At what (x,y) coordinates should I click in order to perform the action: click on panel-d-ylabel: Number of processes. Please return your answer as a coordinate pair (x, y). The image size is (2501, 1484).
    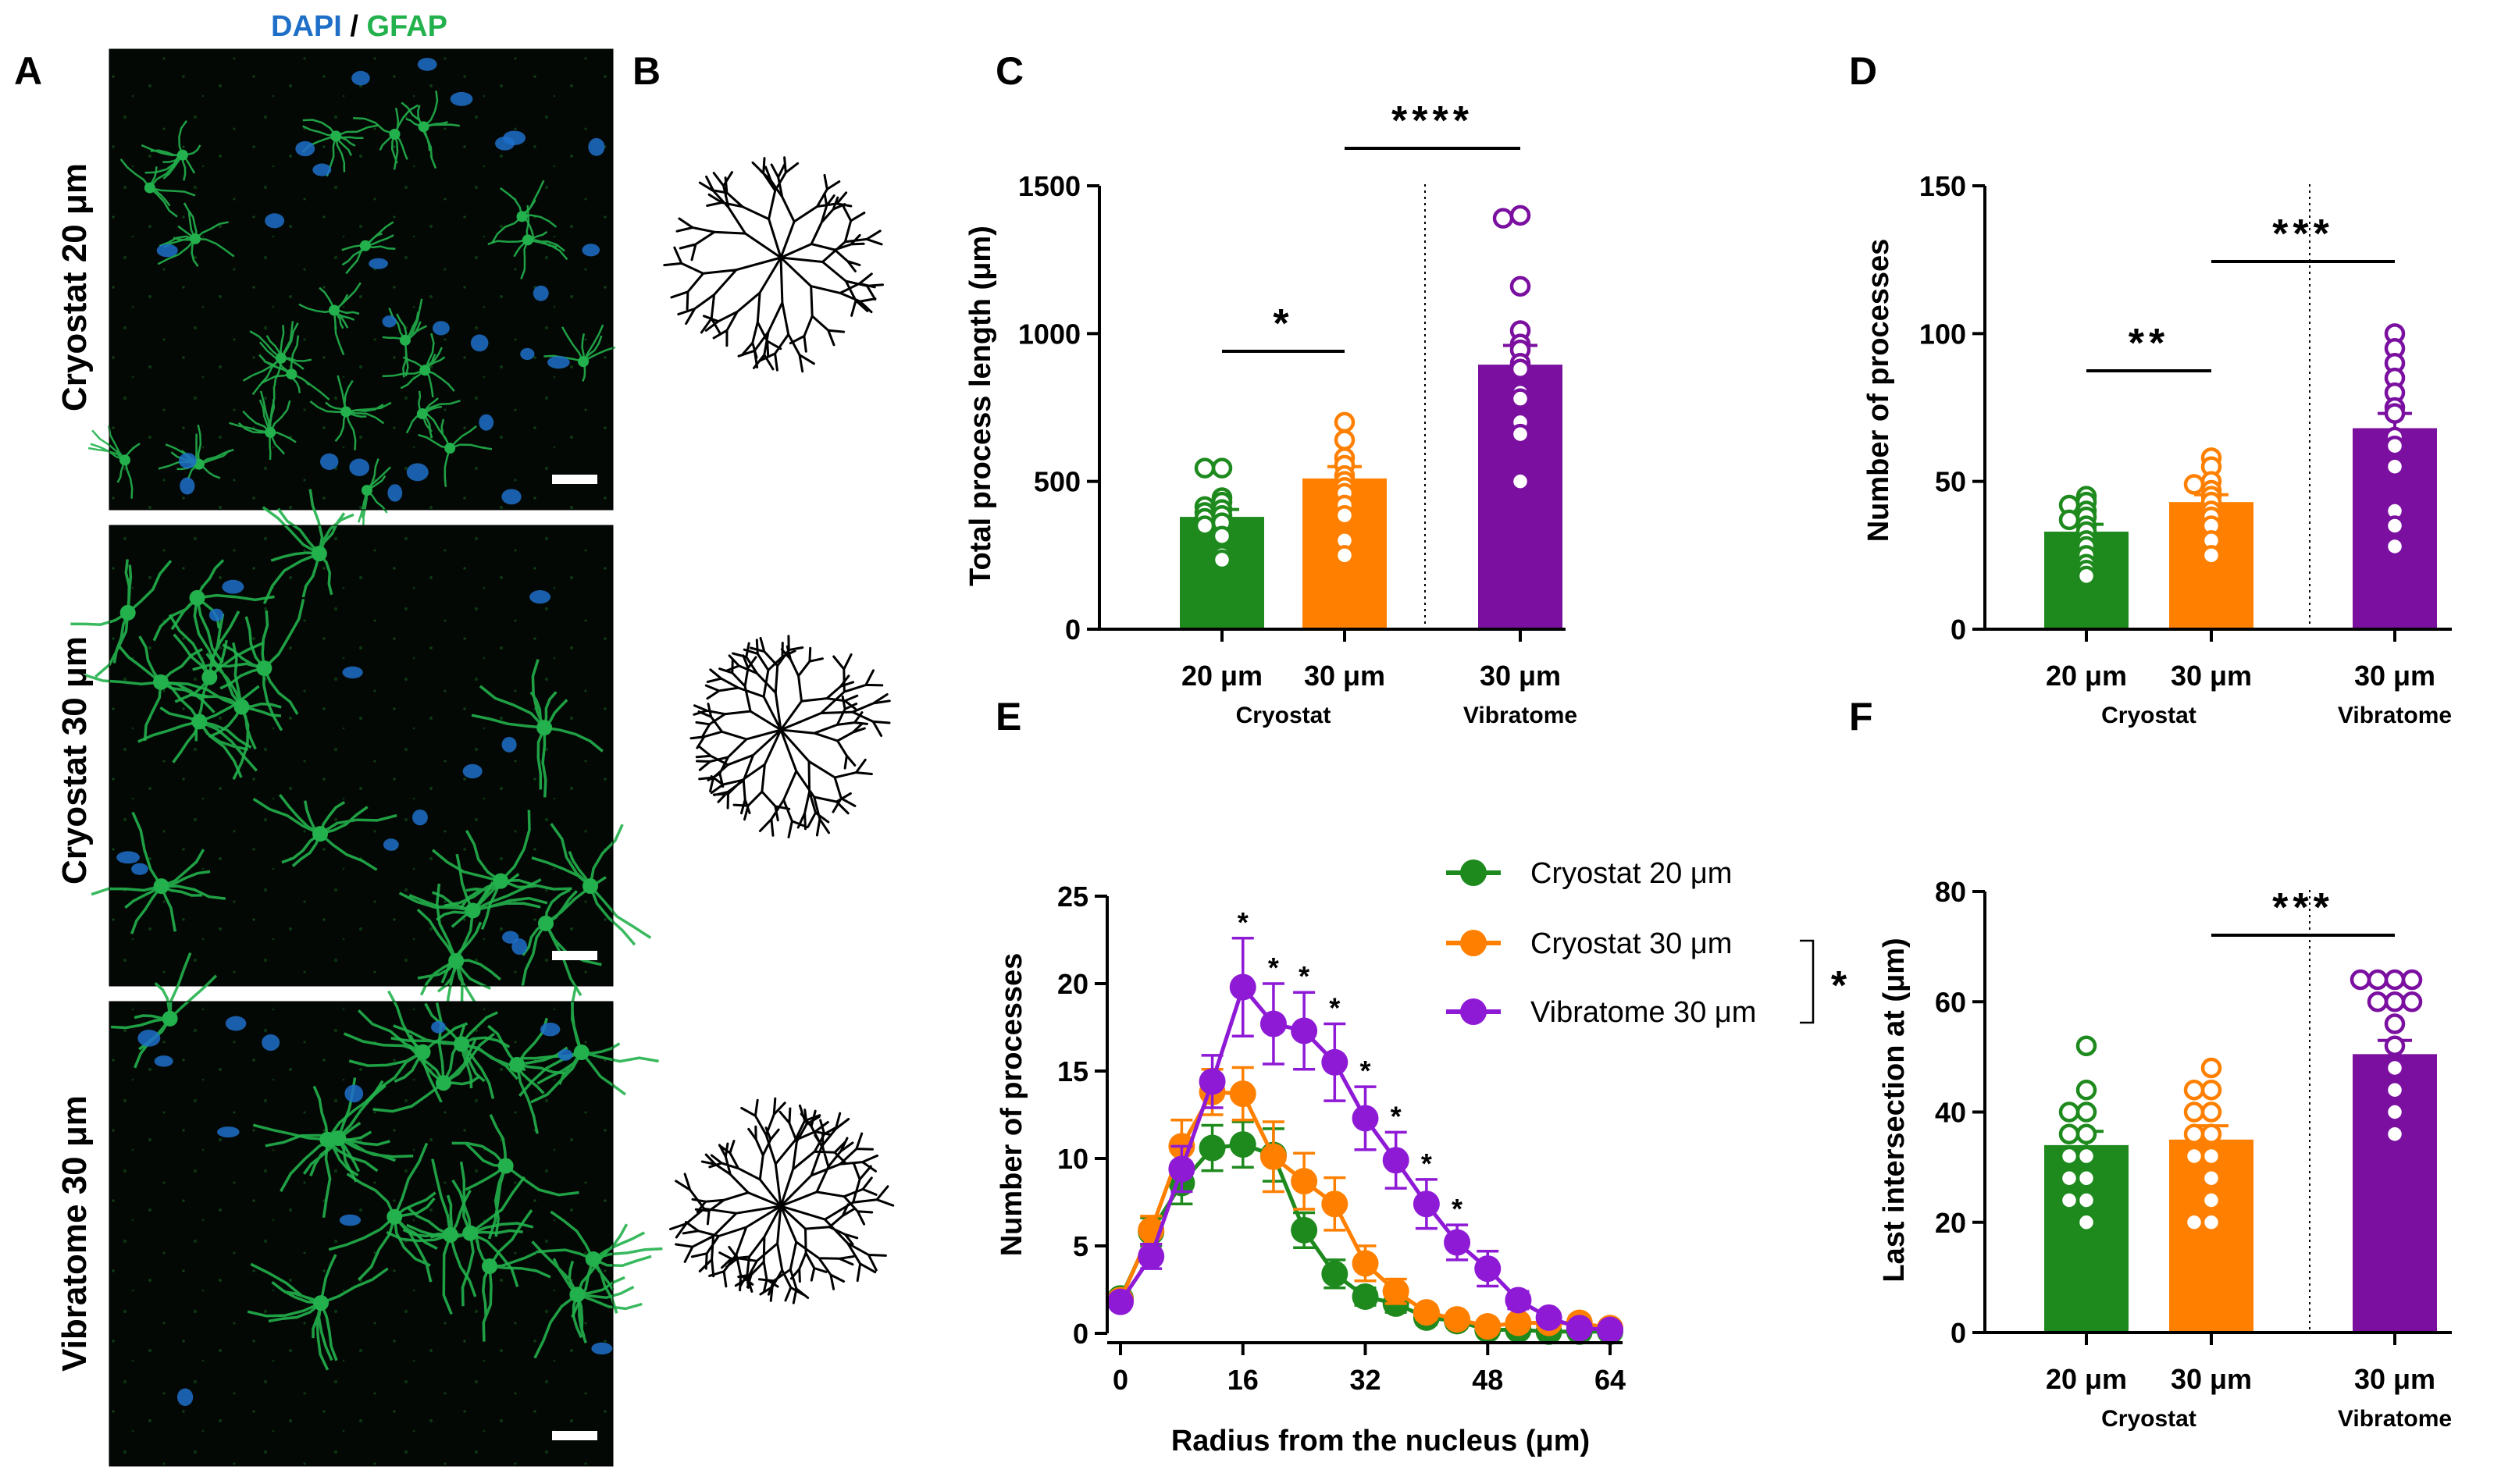
    Looking at the image, I should click on (1878, 391).